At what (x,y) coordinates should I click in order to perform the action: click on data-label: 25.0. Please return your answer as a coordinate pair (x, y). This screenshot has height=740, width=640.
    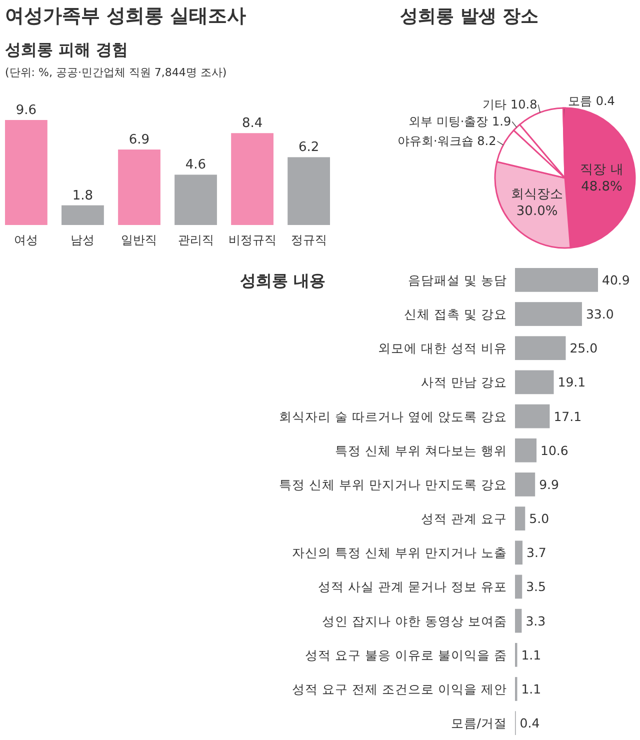
    Looking at the image, I should click on (584, 348).